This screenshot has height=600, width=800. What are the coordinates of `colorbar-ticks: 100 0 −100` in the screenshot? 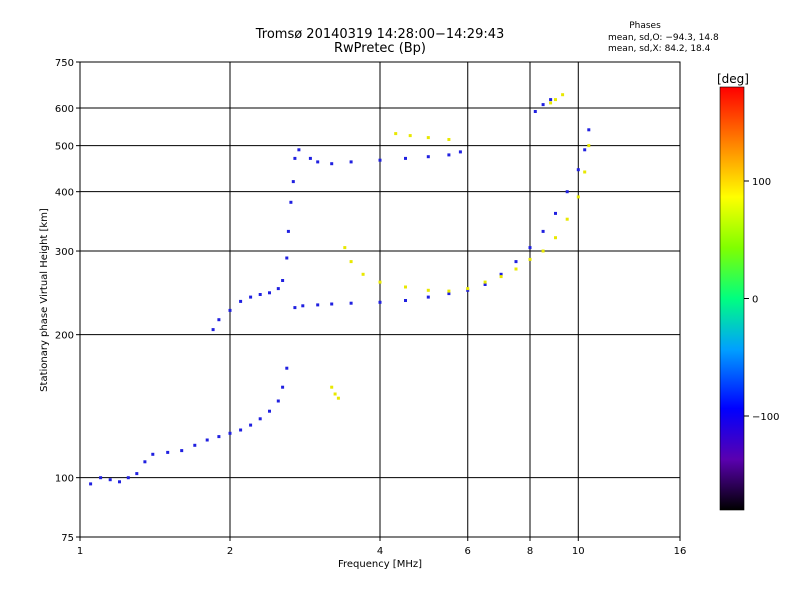 It's located at (761, 300).